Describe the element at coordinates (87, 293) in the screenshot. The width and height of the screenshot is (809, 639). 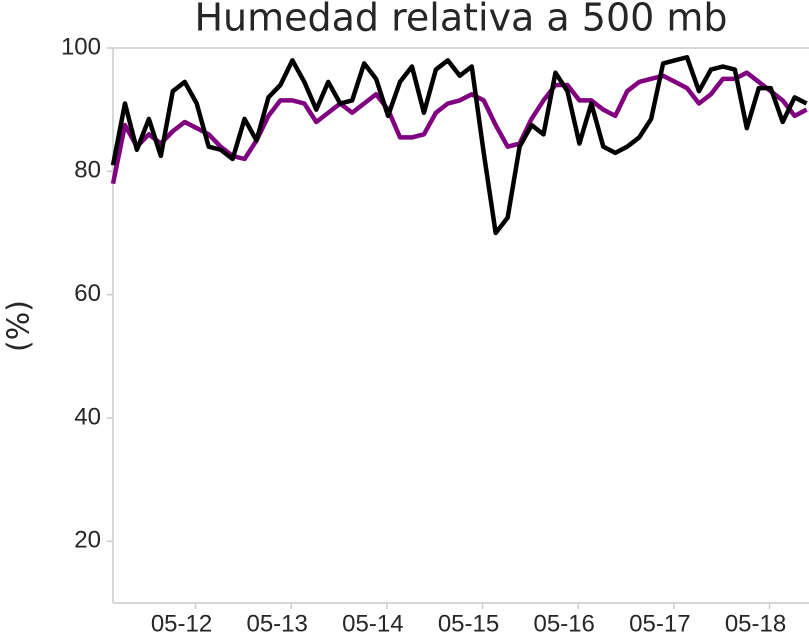
I see `y-tick-label: 60` at that location.